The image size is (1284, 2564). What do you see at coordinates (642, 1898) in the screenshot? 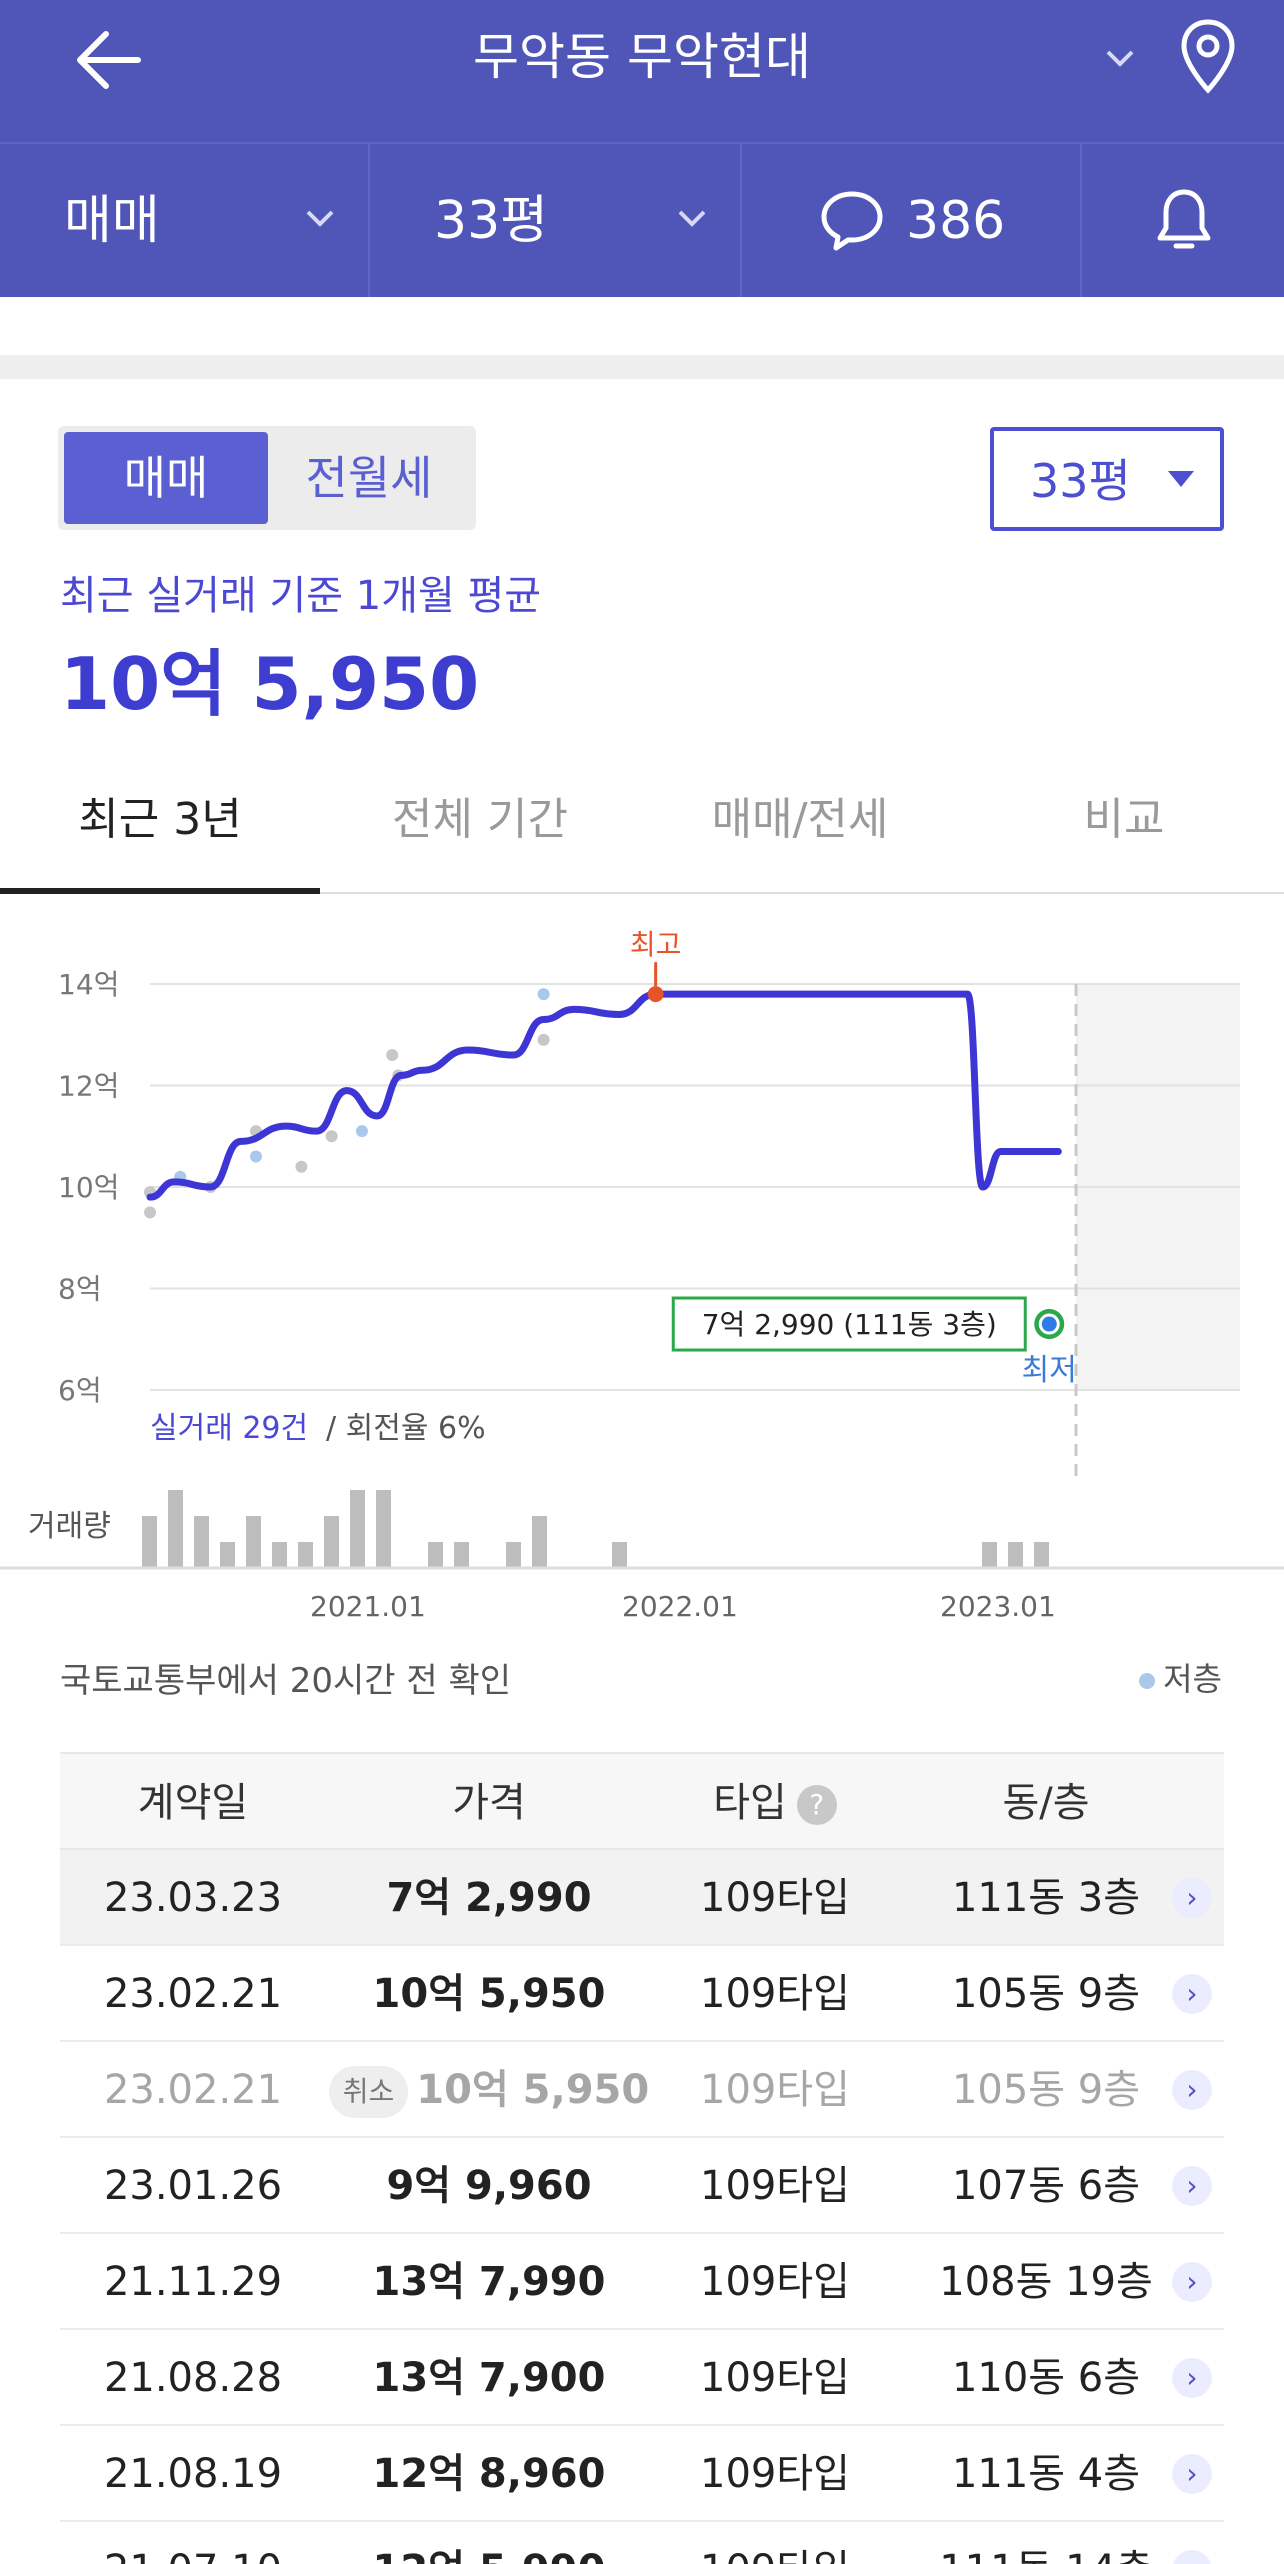
I see `table-row: 23.03.23 7억 2,990 109타입 111동 3층 ›` at bounding box center [642, 1898].